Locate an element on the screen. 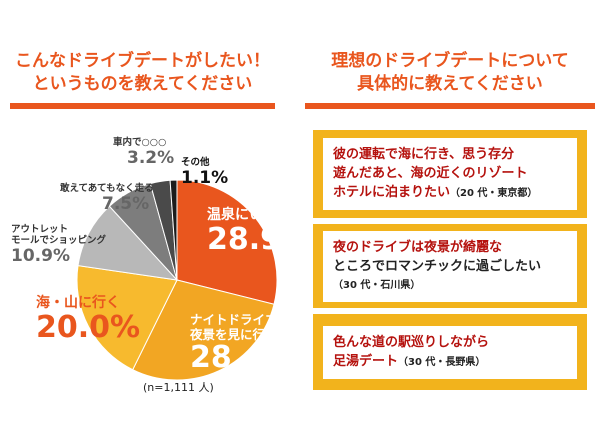 The width and height of the screenshot is (600, 424). quote-card-3: 色んな道の駅巡りしながら 足湯デート（30 代・長野県） is located at coordinates (450, 352).